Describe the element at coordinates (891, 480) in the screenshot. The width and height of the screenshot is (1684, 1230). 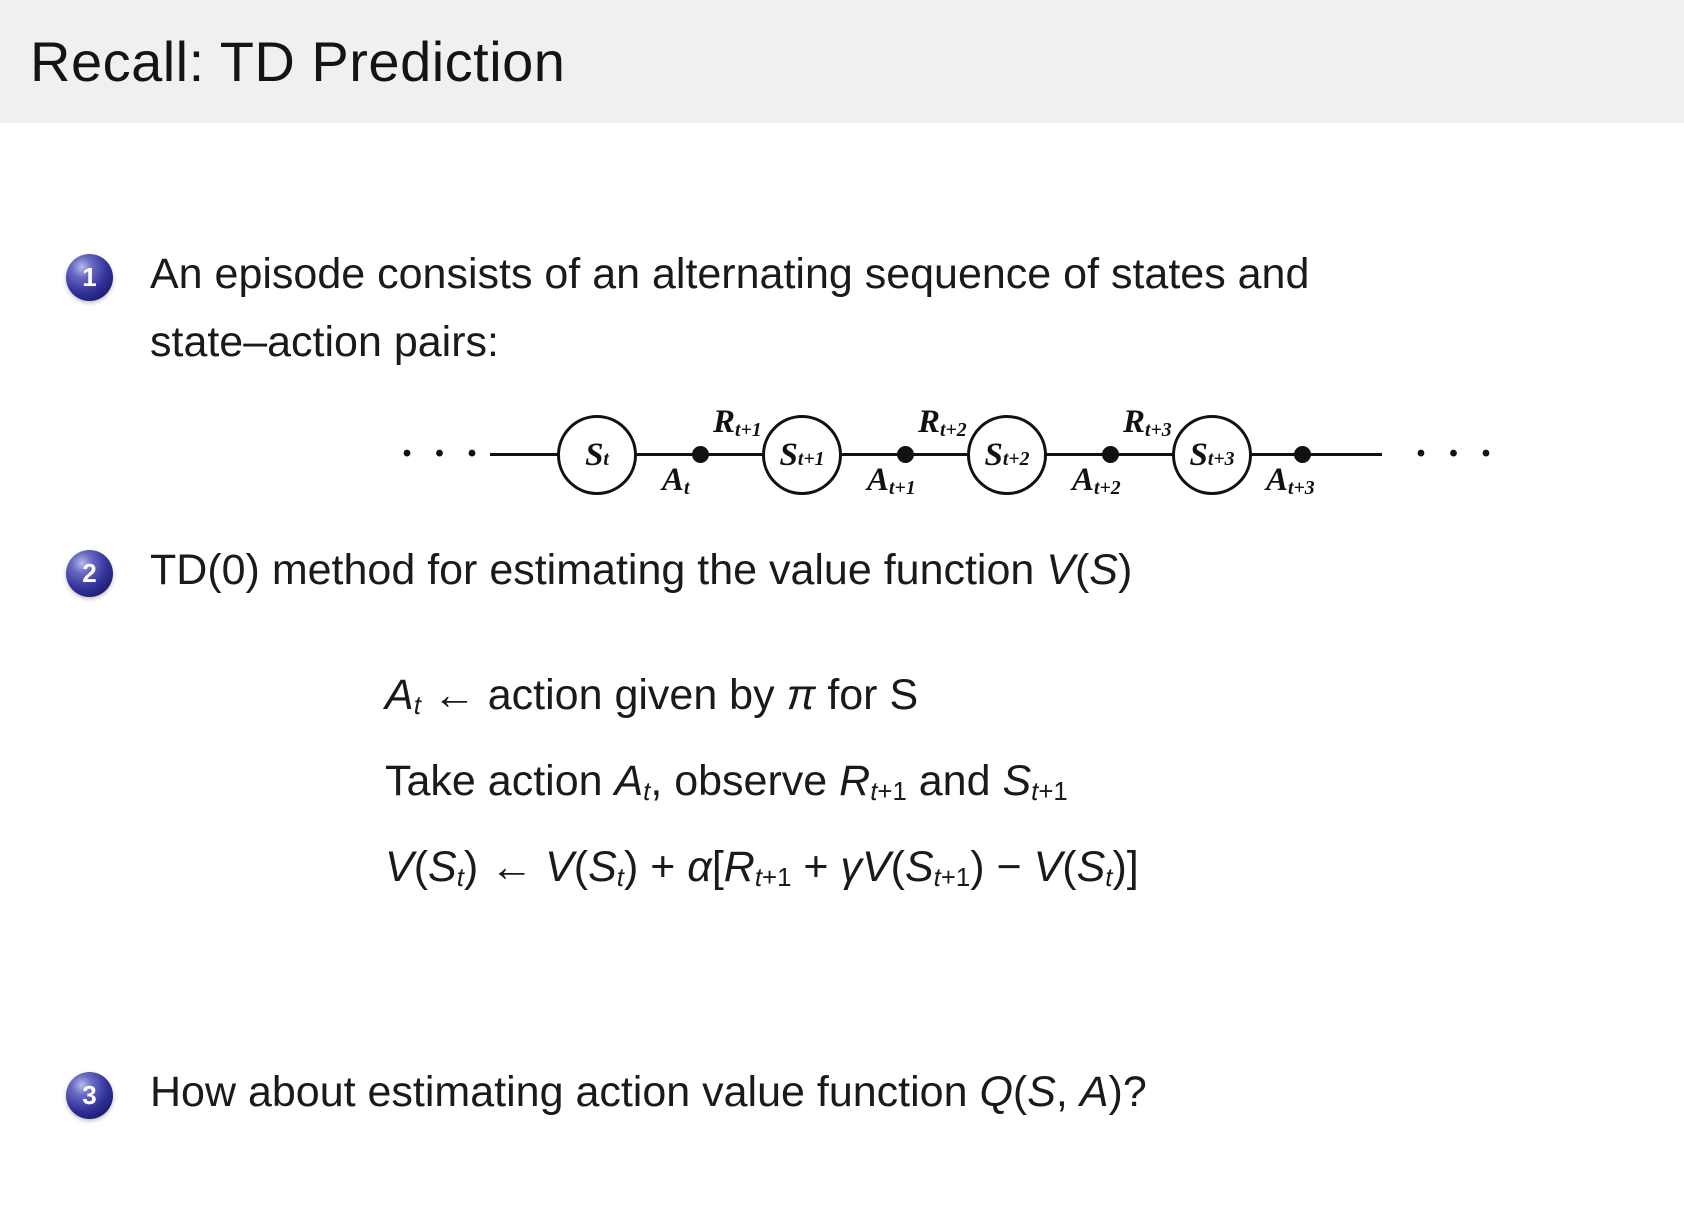
I see `action-label-at1: At+1` at that location.